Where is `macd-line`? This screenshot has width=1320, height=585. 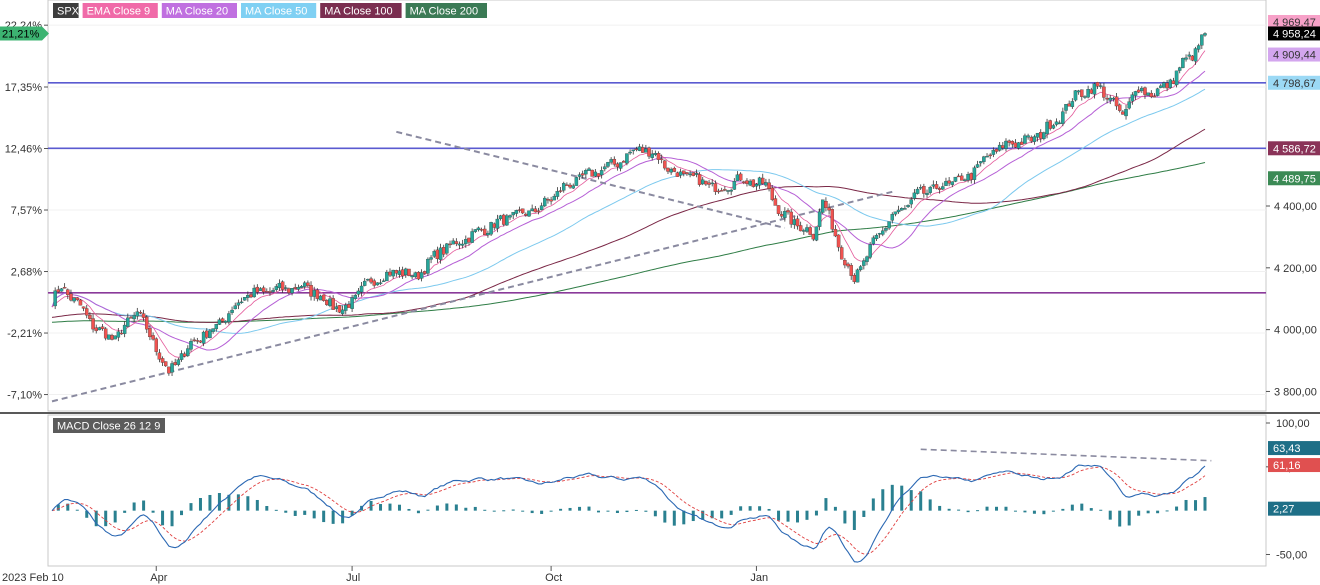 macd-line is located at coordinates (628, 513).